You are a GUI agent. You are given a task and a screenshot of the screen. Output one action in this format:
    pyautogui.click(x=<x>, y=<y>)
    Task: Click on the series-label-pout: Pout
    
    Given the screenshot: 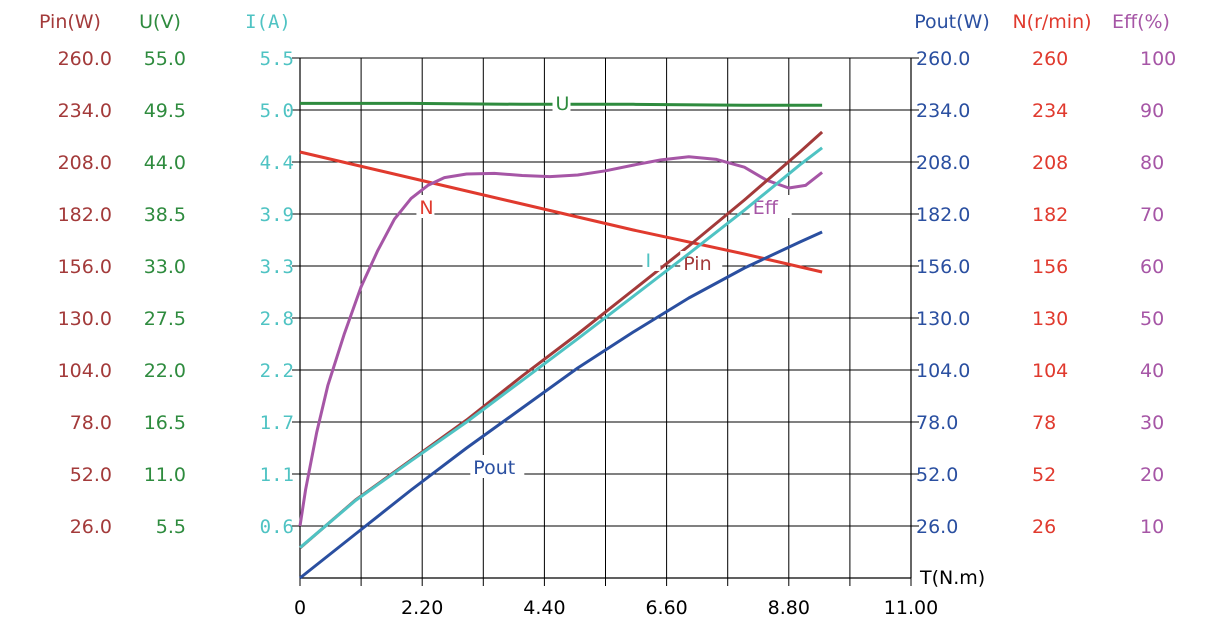 What is the action you would take?
    pyautogui.click(x=494, y=468)
    